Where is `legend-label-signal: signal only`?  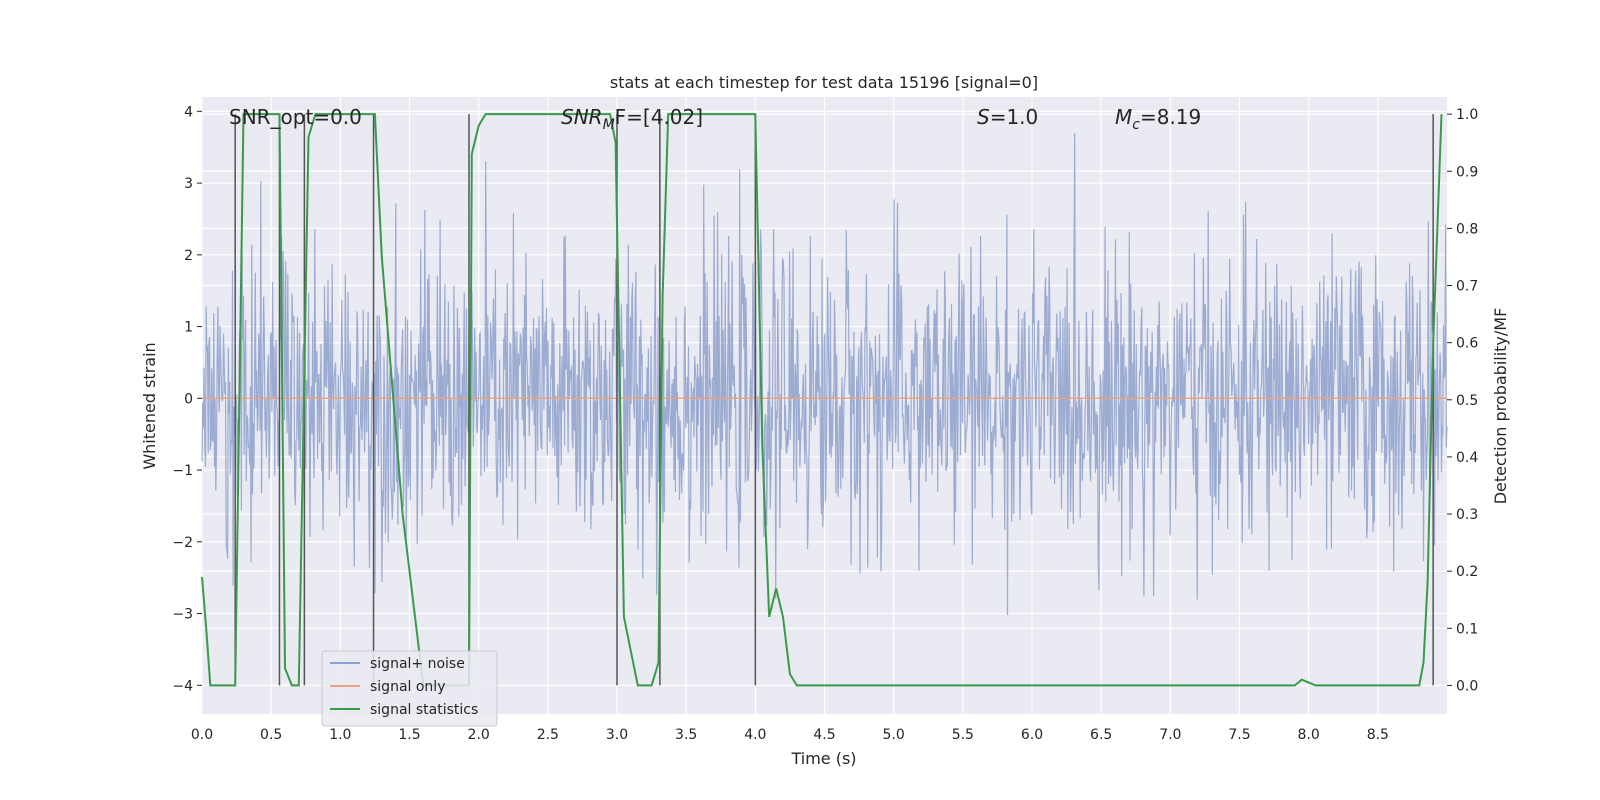 legend-label-signal: signal only is located at coordinates (407, 687).